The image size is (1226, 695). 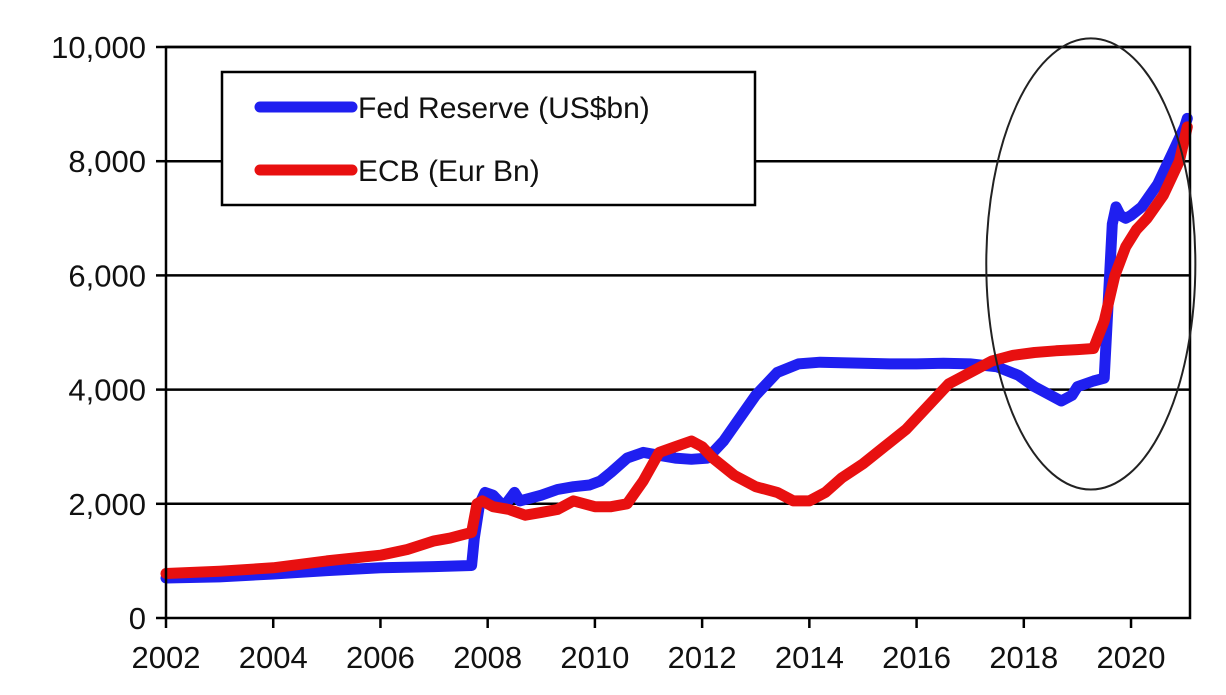 I want to click on x-tick-label: 2010, so click(x=594, y=657).